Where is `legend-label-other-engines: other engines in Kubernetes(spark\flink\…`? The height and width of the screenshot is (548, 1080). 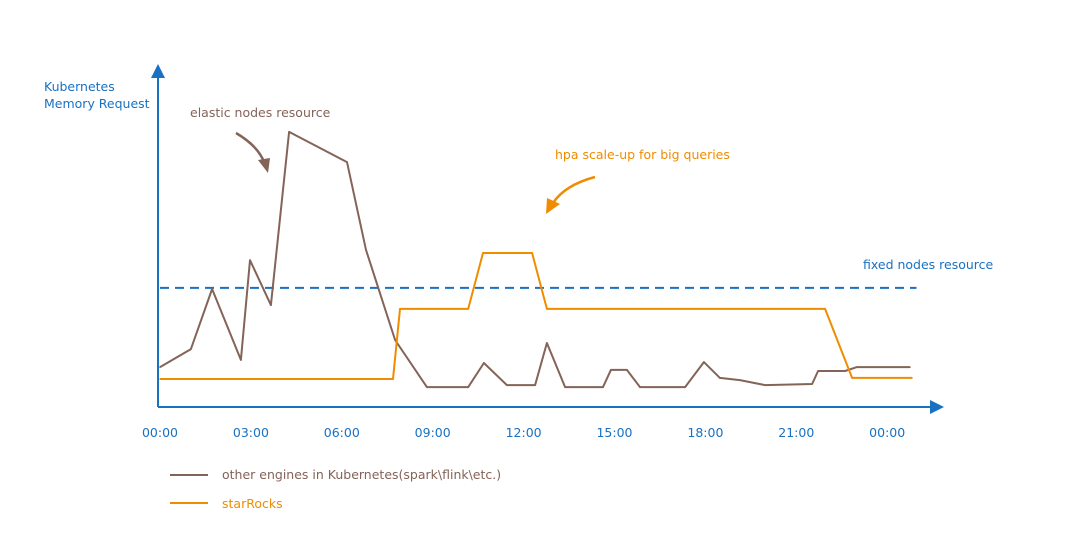 legend-label-other-engines: other engines in Kubernetes(spark\flink\… is located at coordinates (361, 474).